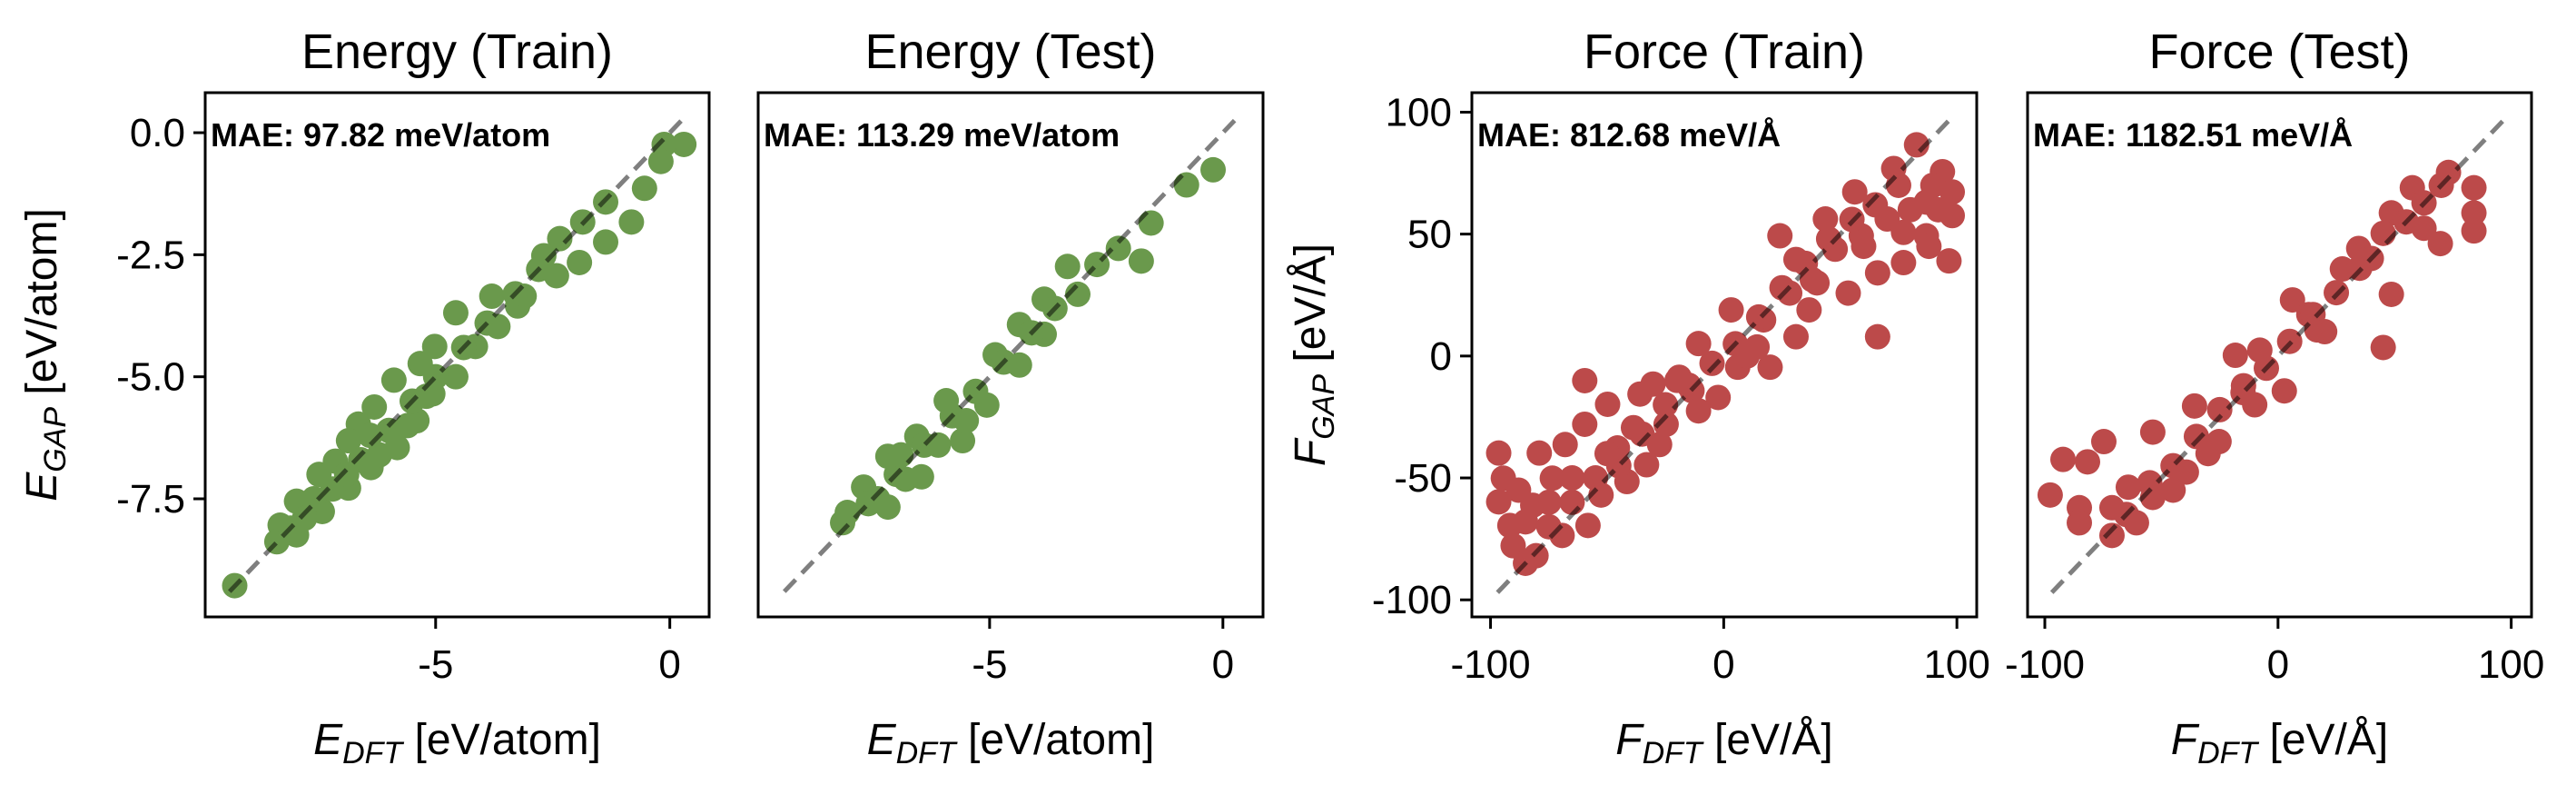 This screenshot has height=795, width=2576. I want to click on y-axis-label: EGAP [eV/atom], so click(45, 355).